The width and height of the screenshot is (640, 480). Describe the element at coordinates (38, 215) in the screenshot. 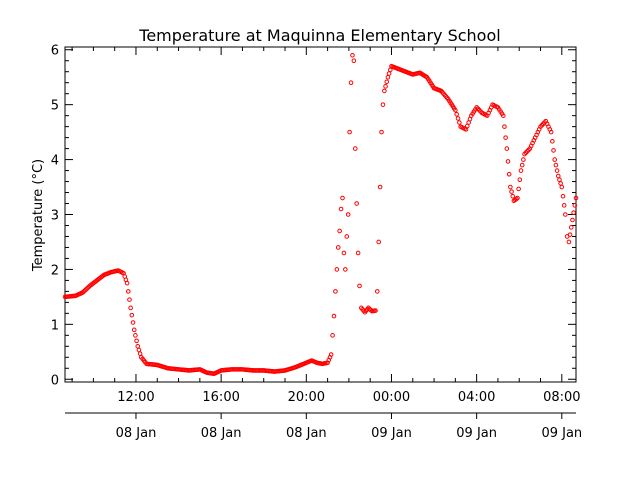

I see `y-axis-label: Temperature (°C)` at that location.